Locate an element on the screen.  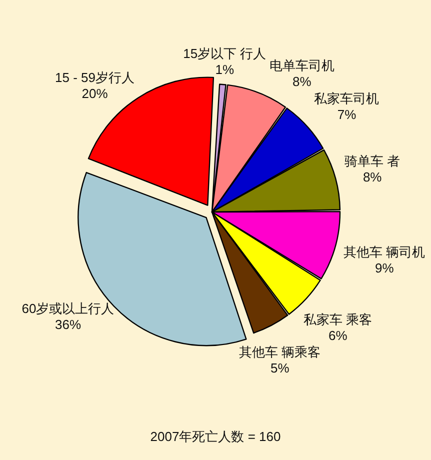
data-label: 20% is located at coordinates (95, 93).